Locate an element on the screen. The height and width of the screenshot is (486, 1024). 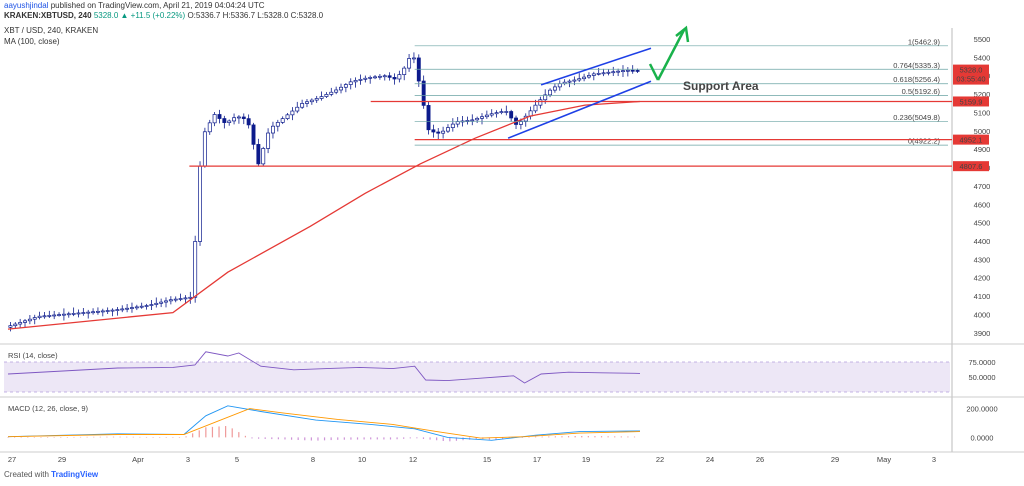
y-tick-label: 4200 is located at coordinates (982, 278).